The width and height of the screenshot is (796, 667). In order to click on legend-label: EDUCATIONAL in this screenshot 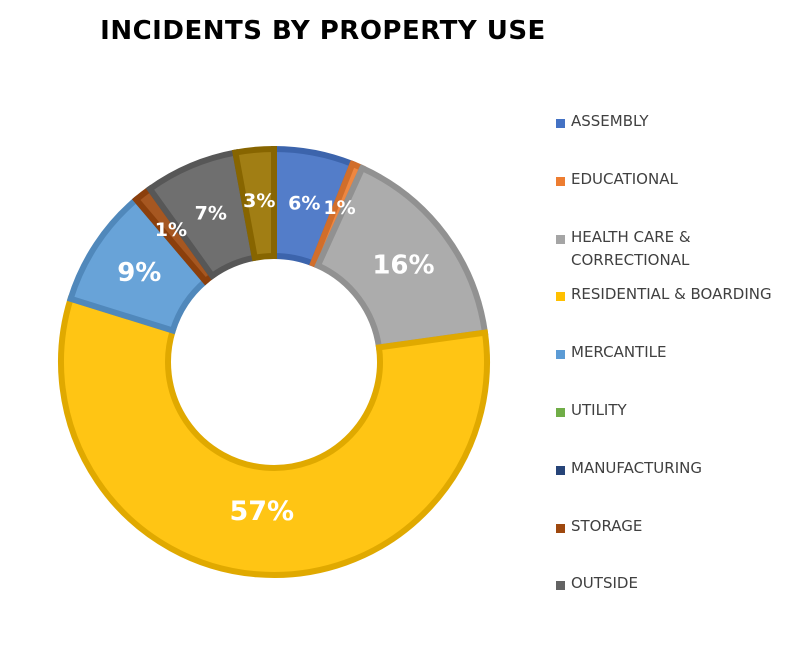, I will do `click(624, 179)`.